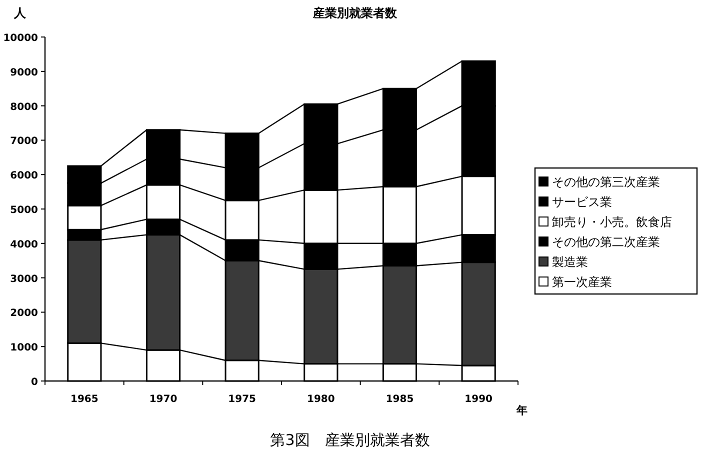 The width and height of the screenshot is (701, 455). What do you see at coordinates (320, 399) in the screenshot?
I see `x-tick-label: 1980` at bounding box center [320, 399].